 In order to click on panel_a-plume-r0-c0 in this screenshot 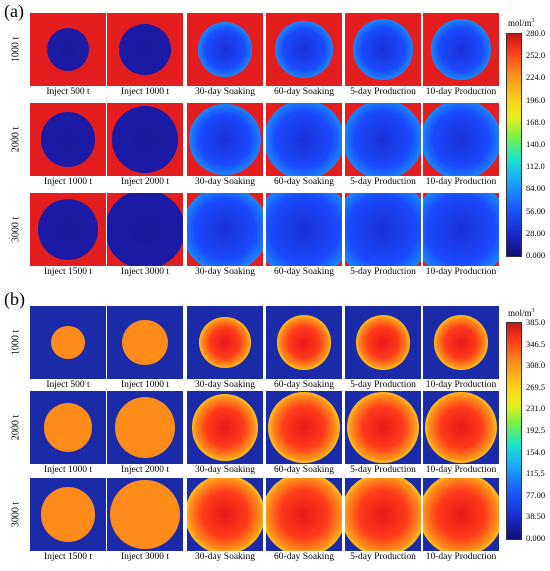, I will do `click(68, 49)`.